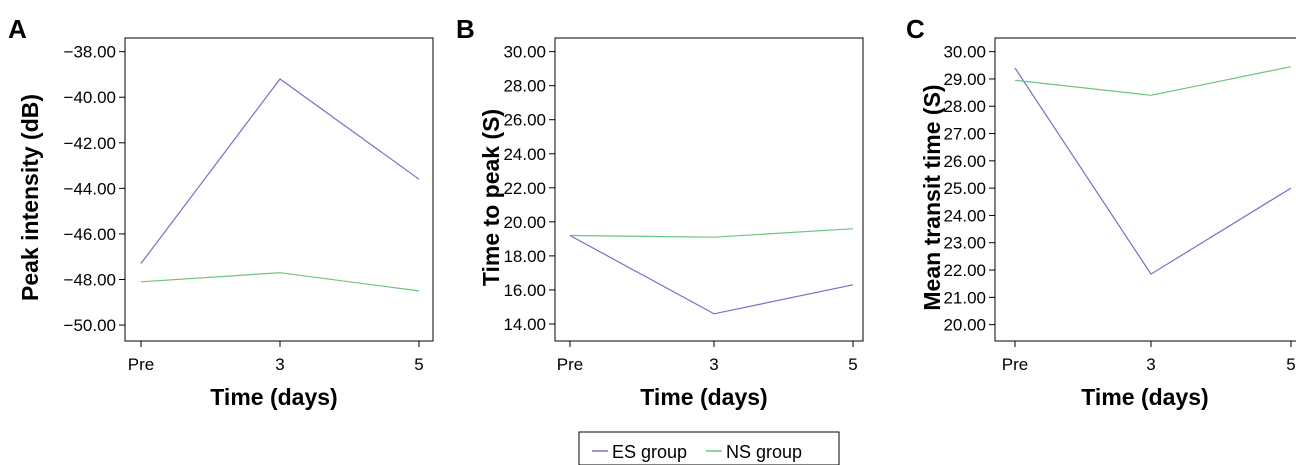 Image resolution: width=1296 pixels, height=465 pixels. I want to click on y-tick-label: −48.00, so click(90, 279).